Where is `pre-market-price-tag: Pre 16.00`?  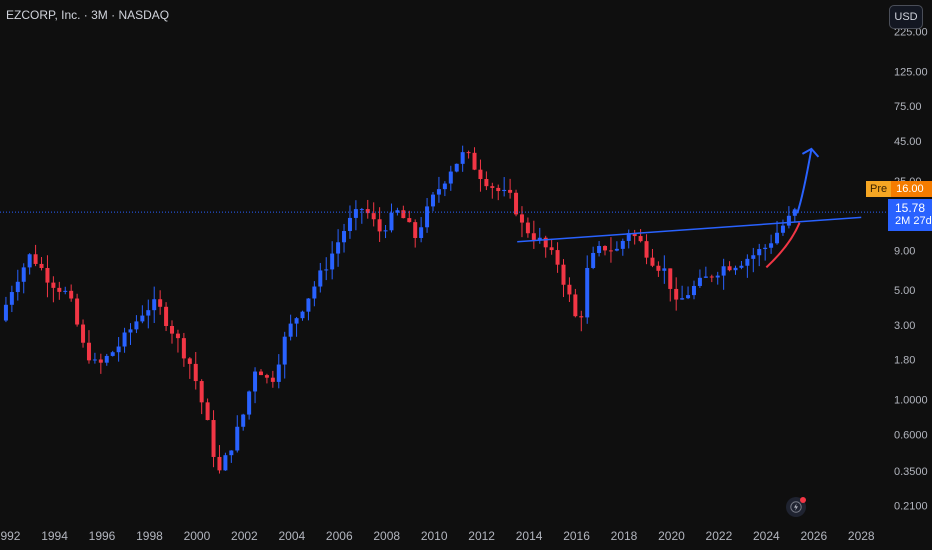
pre-market-price-tag: Pre 16.00 is located at coordinates (899, 189).